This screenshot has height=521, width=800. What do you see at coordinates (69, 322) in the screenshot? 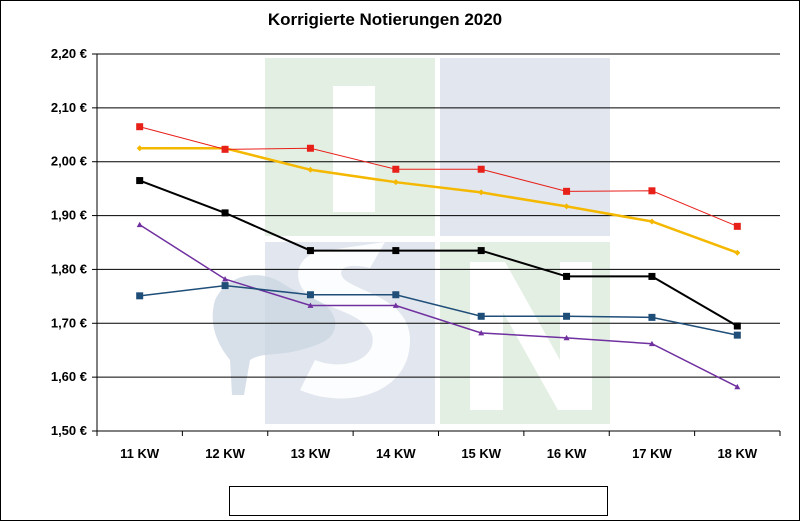
I see `y-tick-label: 1,70 €` at bounding box center [69, 322].